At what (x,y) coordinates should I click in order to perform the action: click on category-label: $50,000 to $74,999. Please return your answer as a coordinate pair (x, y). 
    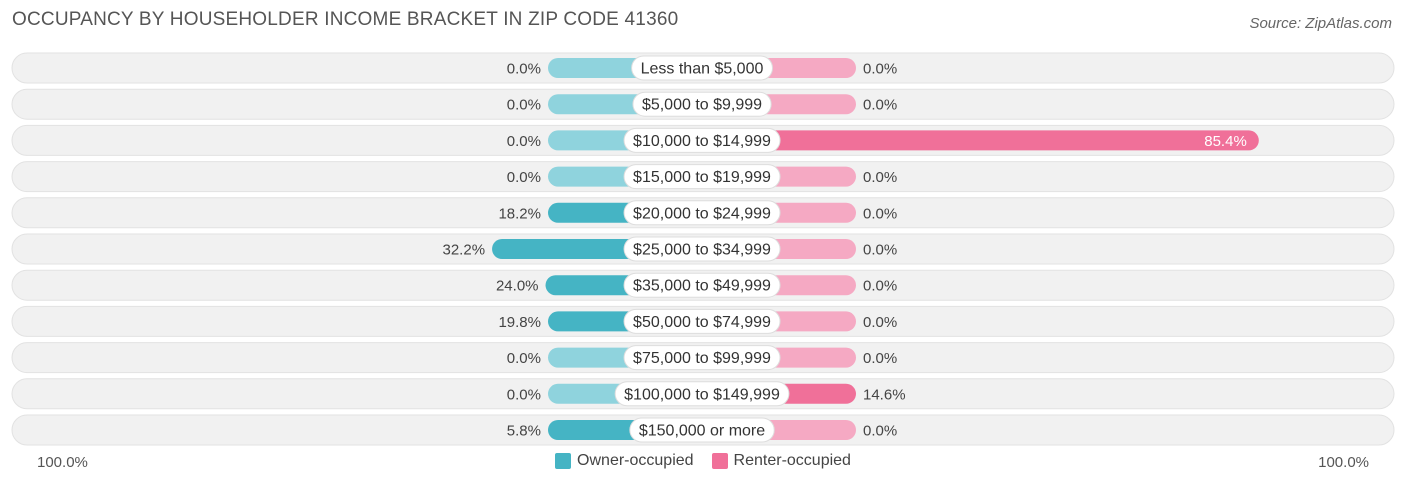
    Looking at the image, I should click on (702, 322).